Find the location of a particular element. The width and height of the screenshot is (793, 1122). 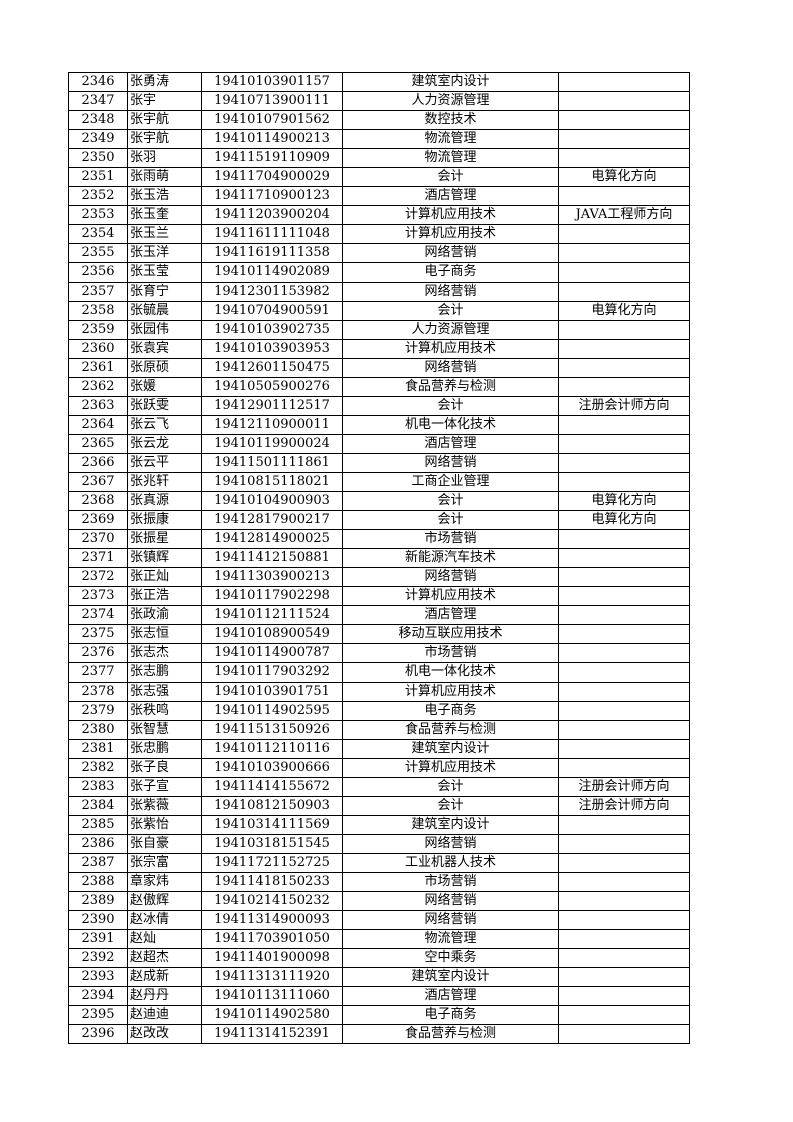

student-name-cell: 张宇航 is located at coordinates (164, 139).